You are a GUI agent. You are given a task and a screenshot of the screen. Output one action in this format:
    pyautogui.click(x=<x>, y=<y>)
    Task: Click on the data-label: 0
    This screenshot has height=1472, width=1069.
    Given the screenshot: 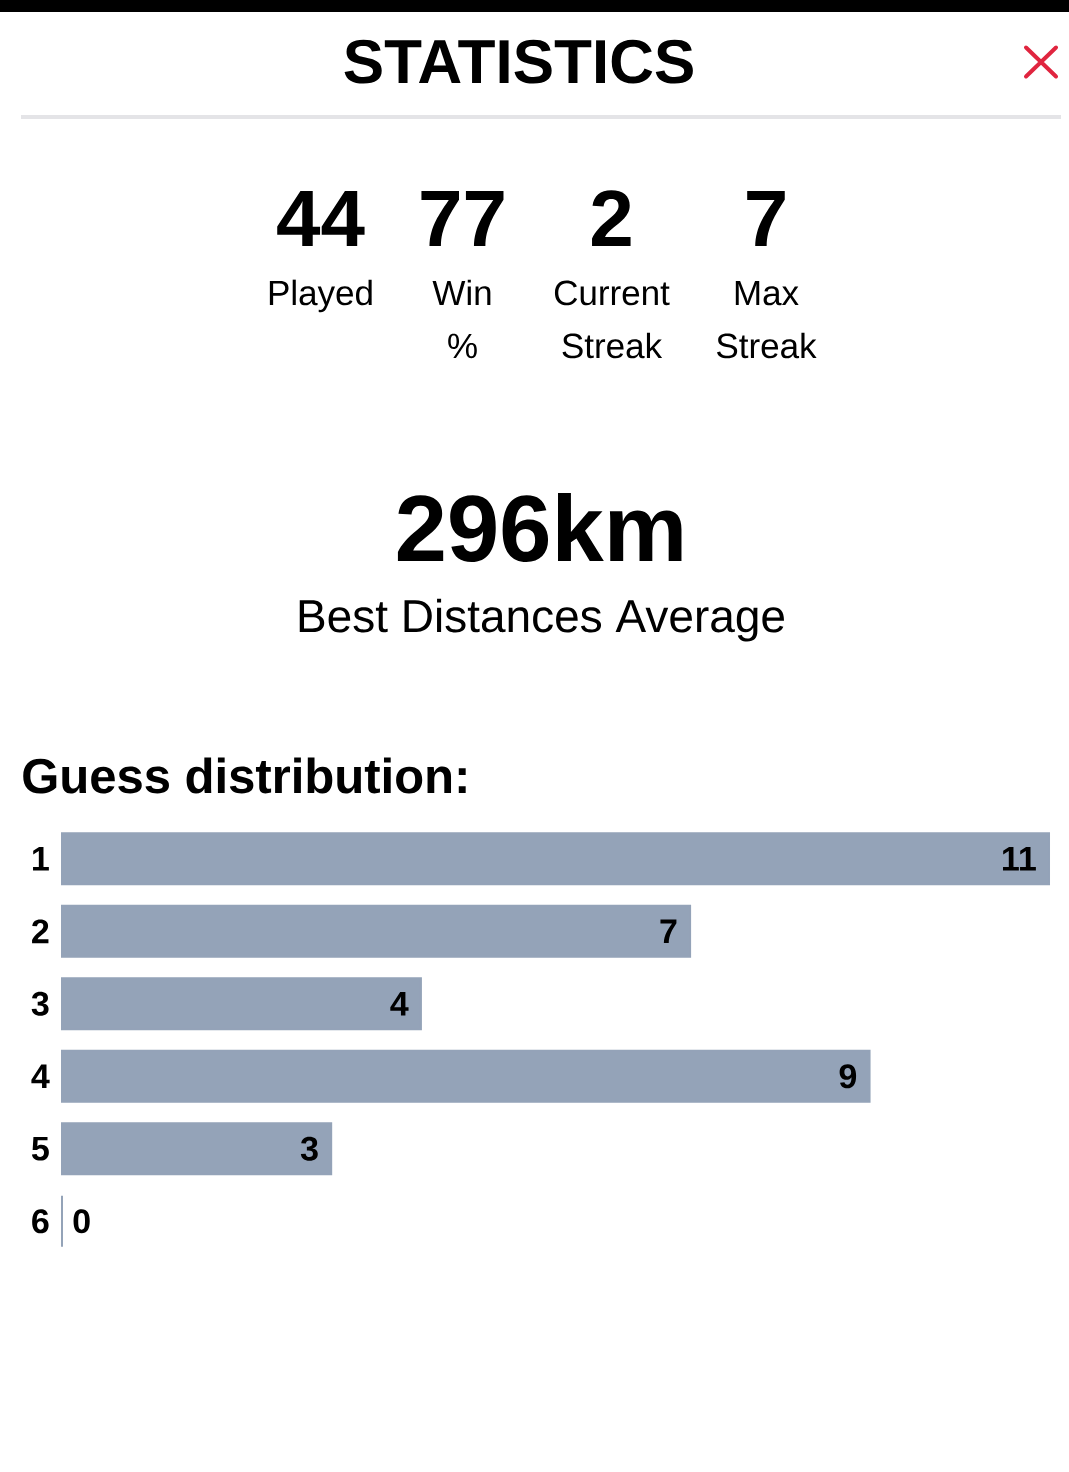 What is the action you would take?
    pyautogui.click(x=81, y=1221)
    